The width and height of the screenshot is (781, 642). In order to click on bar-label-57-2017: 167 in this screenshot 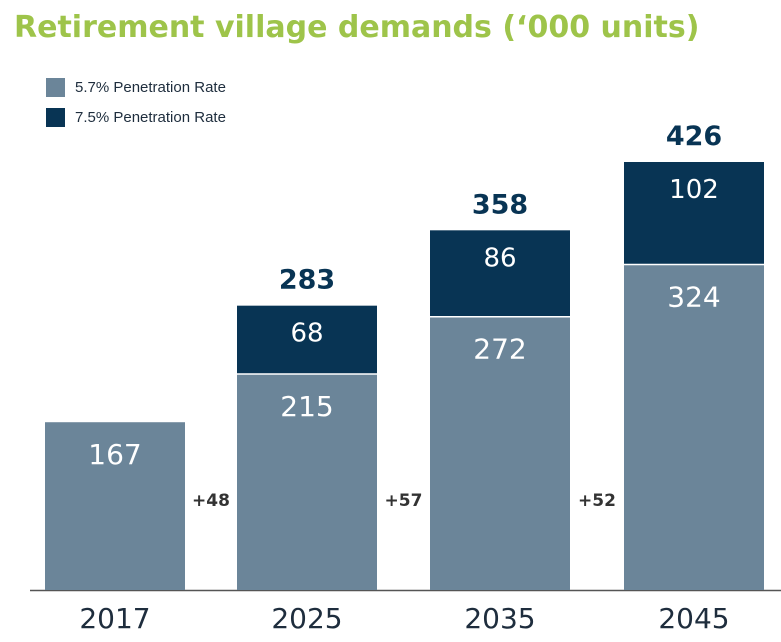, I will do `click(114, 454)`.